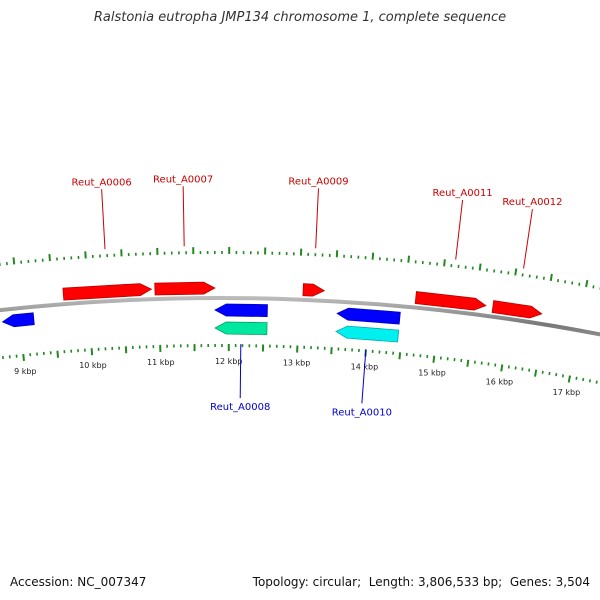 The height and width of the screenshot is (600, 600). Describe the element at coordinates (391, 582) in the screenshot. I see `length-label: Length:` at that location.